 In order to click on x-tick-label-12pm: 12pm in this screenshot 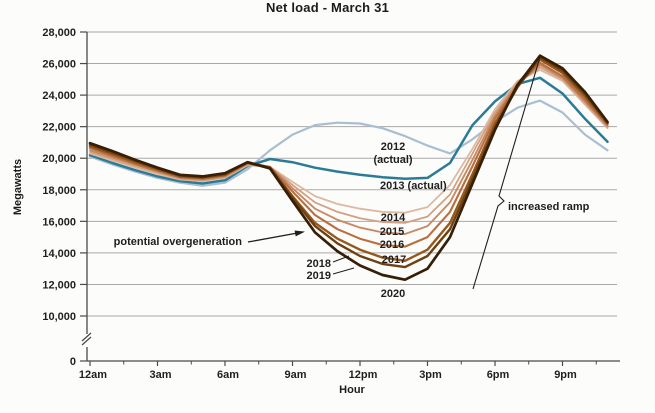, I will do `click(363, 375)`.